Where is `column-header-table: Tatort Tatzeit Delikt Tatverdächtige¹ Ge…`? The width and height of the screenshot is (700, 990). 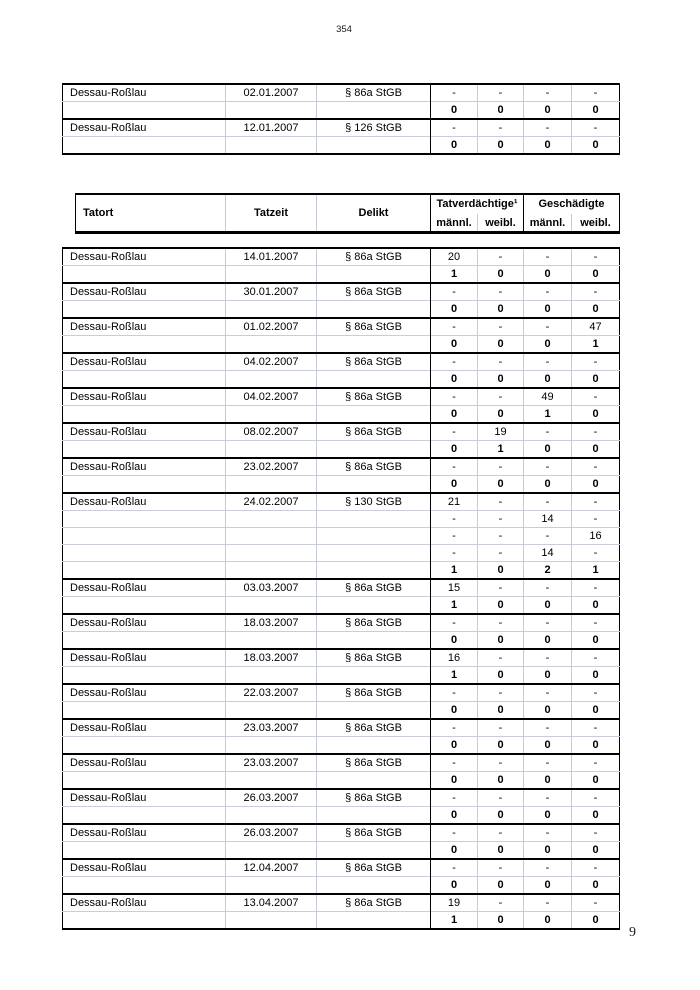 column-header-table: Tatort Tatzeit Delikt Tatverdächtige¹ Ge… is located at coordinates (347, 213).